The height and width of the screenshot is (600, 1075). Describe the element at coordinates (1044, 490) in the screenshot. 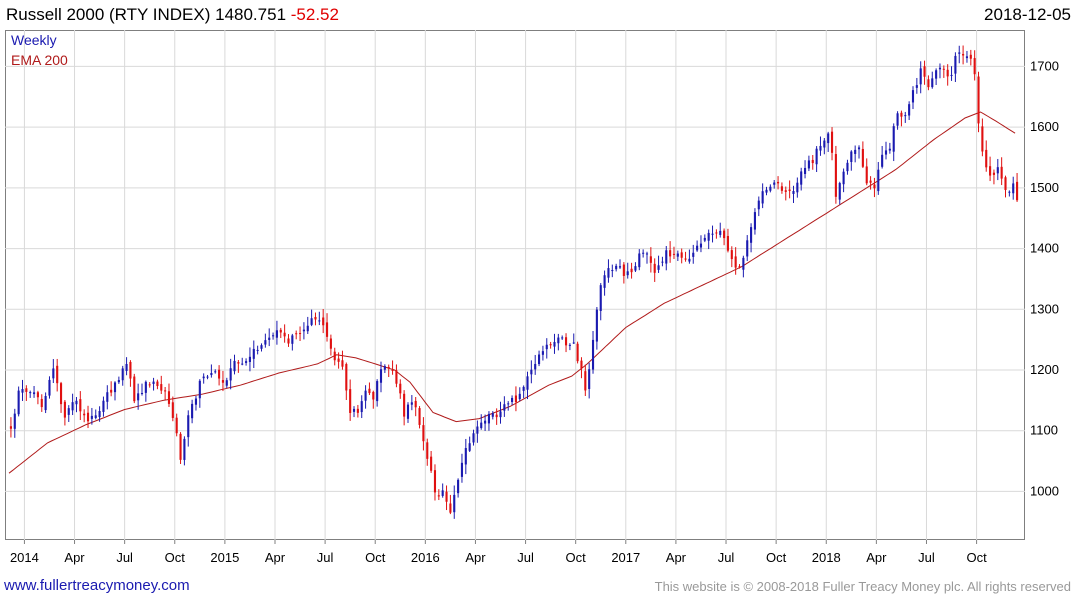

I see `y-tick-label: 1000` at that location.